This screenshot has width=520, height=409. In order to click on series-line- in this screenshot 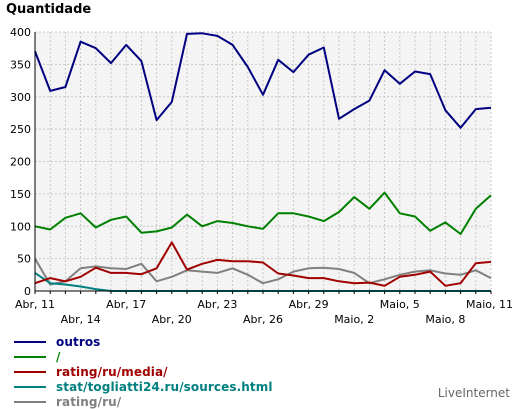, I will do `click(263, 213)`.